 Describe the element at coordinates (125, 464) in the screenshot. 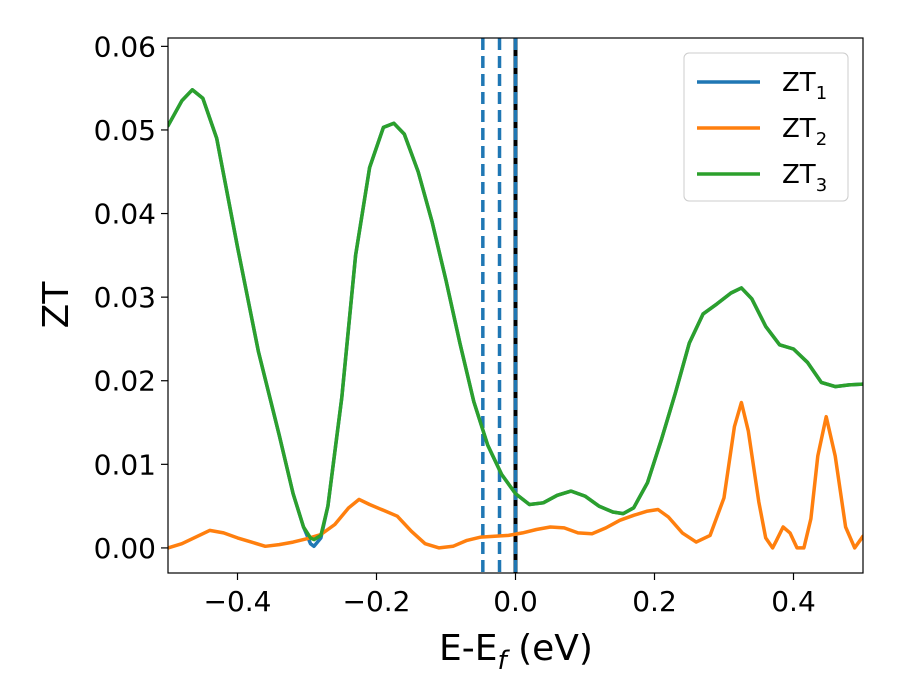

I see `y-tick-label: 0.01` at that location.